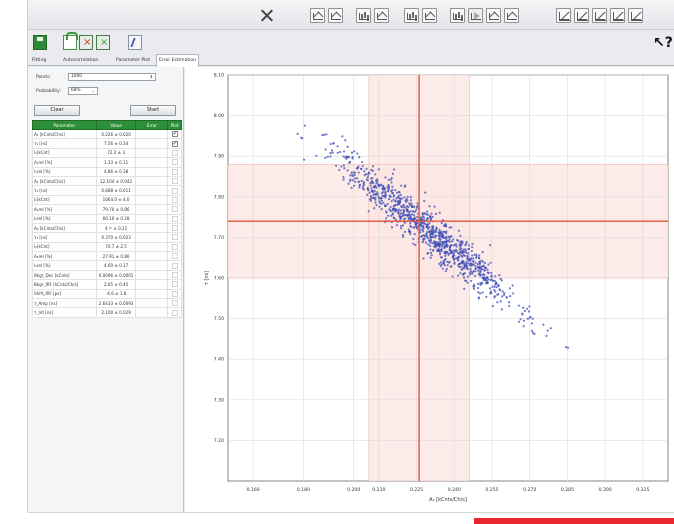 The image size is (674, 524). What do you see at coordinates (617, 15) in the screenshot?
I see `trace-fit-plot-icon` at bounding box center [617, 15].